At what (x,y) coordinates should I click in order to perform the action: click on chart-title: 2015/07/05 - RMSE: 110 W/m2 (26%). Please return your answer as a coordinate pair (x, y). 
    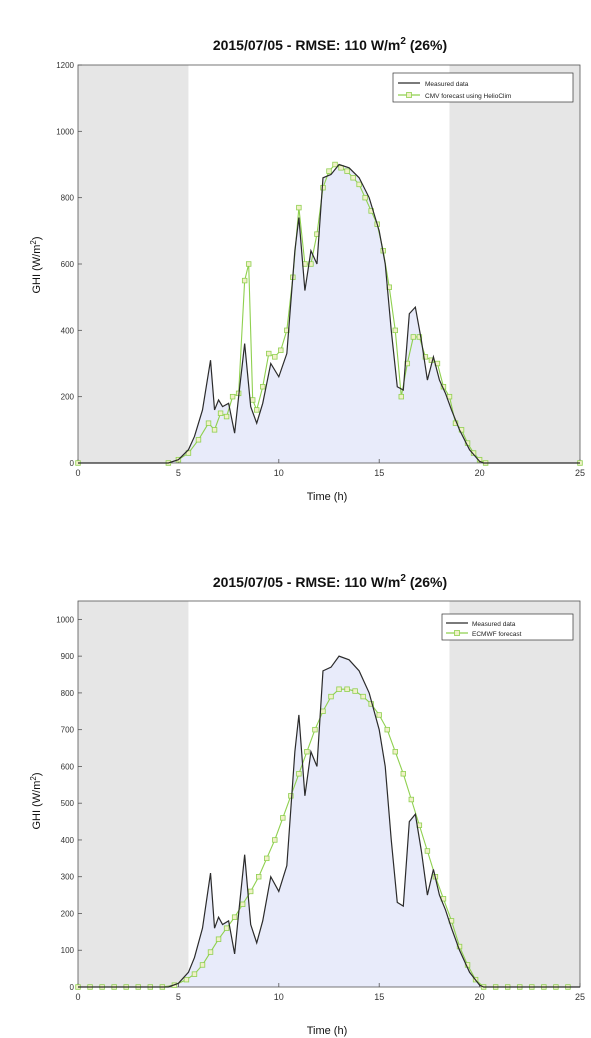
    Looking at the image, I should click on (330, 581).